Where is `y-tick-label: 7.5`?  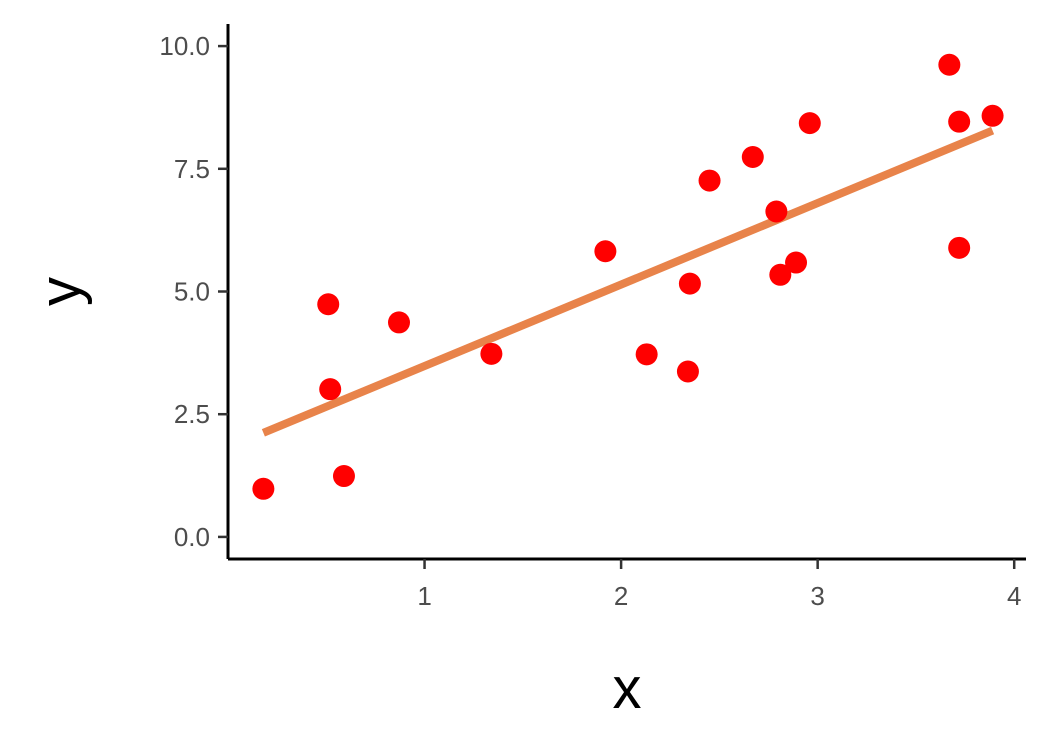 y-tick-label: 7.5 is located at coordinates (192, 169).